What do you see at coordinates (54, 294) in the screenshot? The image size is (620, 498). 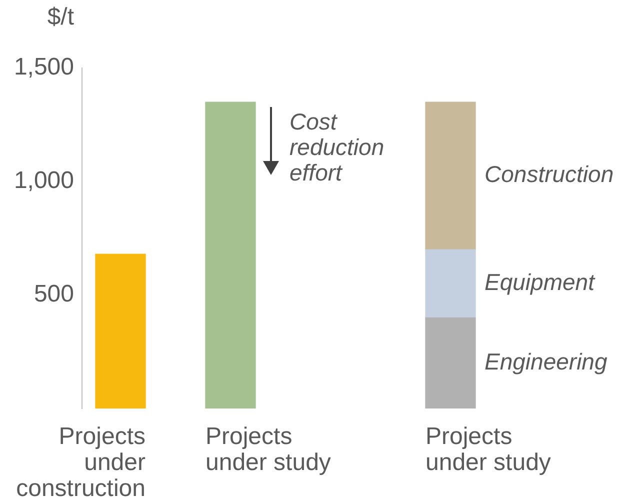 I see `y-tick-label: 500` at bounding box center [54, 294].